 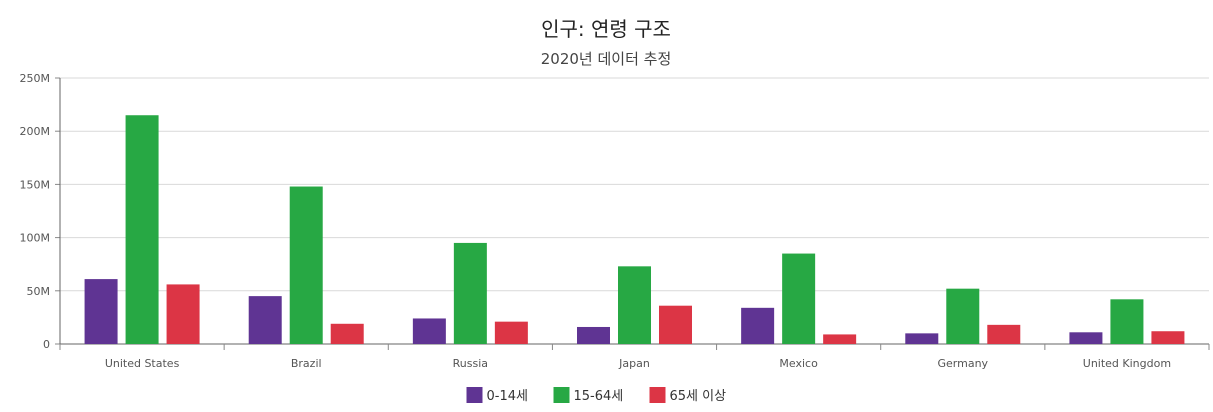 What do you see at coordinates (142, 363) in the screenshot?
I see `x-tick-label: United States` at bounding box center [142, 363].